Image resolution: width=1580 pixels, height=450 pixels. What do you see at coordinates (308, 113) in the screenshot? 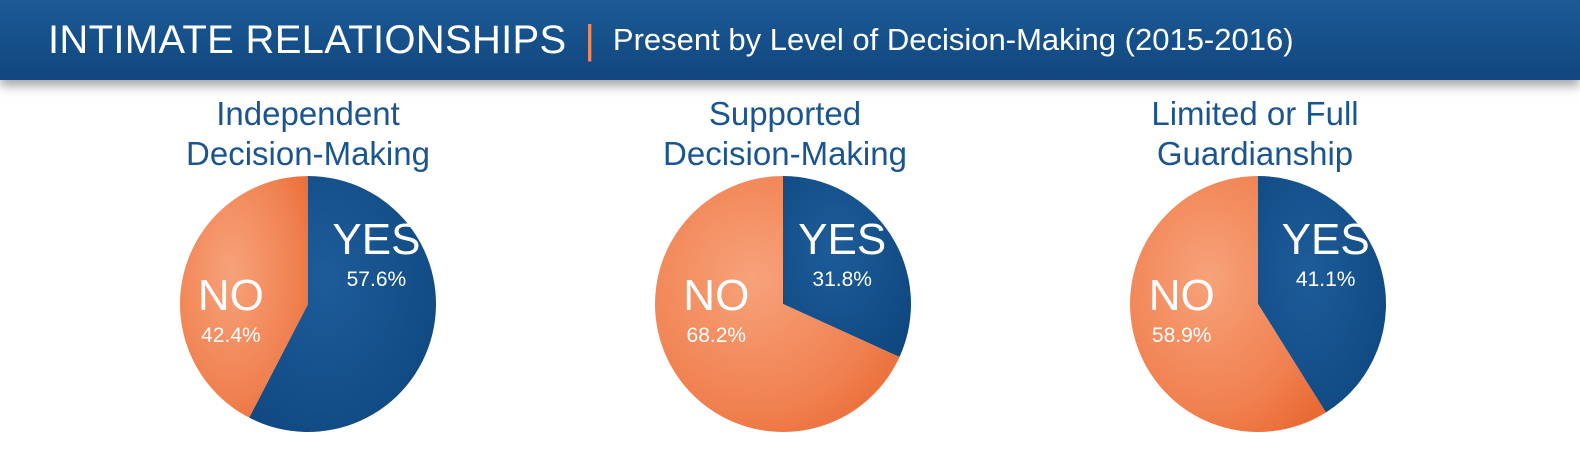
I see `chart-title-line: Independent` at bounding box center [308, 113].